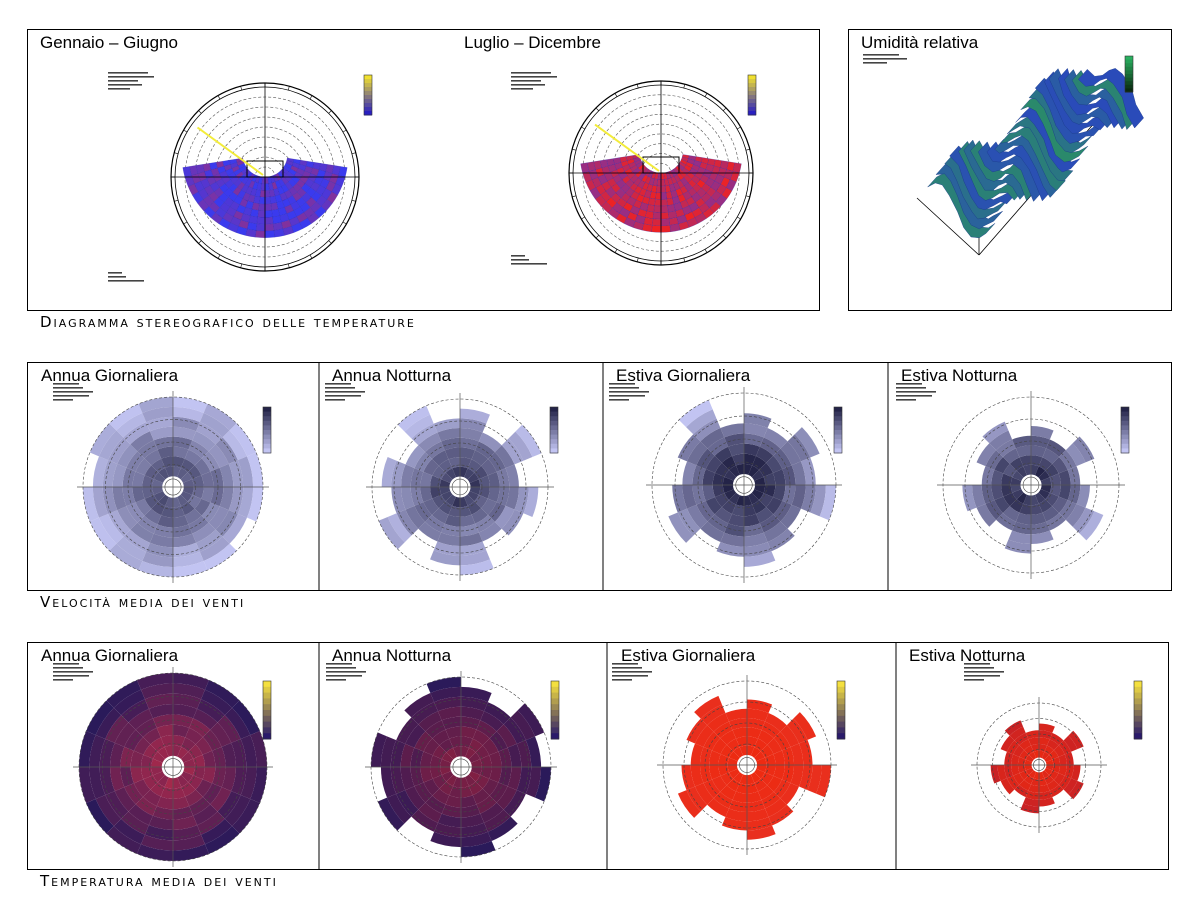 The width and height of the screenshot is (1200, 904). What do you see at coordinates (752, 95) in the screenshot?
I see `temperature-legend-right` at bounding box center [752, 95].